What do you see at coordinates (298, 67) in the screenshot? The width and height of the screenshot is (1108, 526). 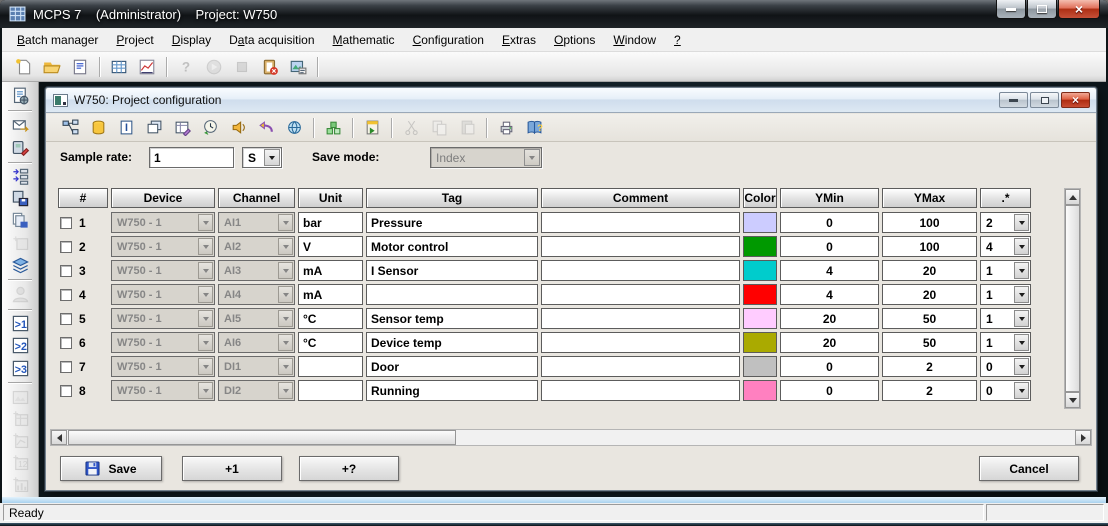 I see `export-image-icon` at bounding box center [298, 67].